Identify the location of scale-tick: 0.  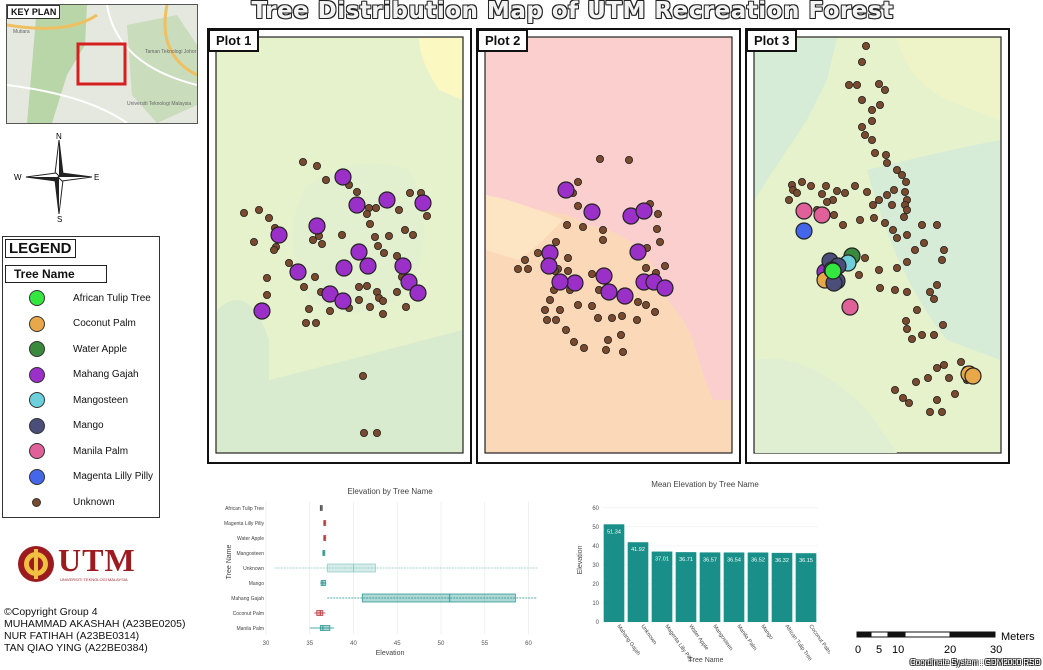
(858, 650).